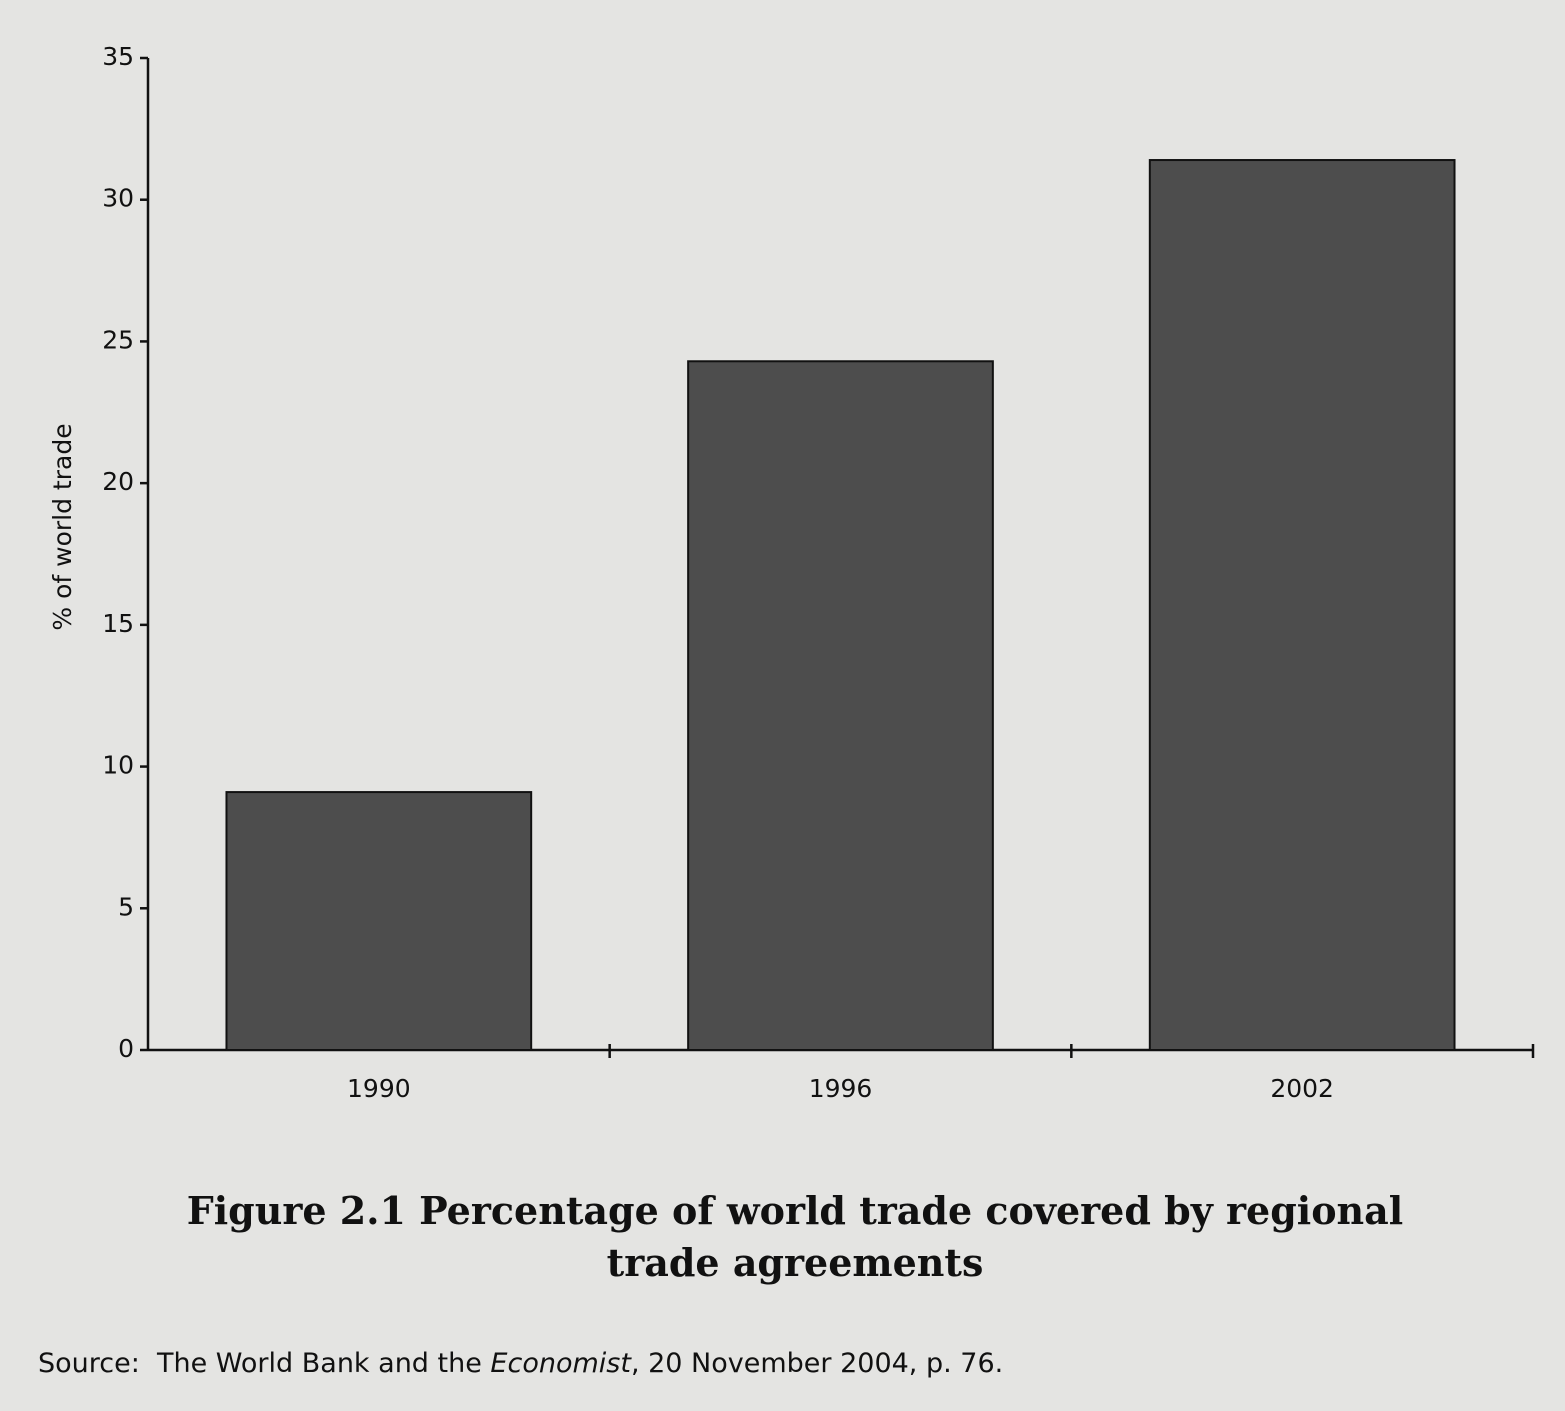  Describe the element at coordinates (841, 1088) in the screenshot. I see `x-tick-label: 1996` at that location.